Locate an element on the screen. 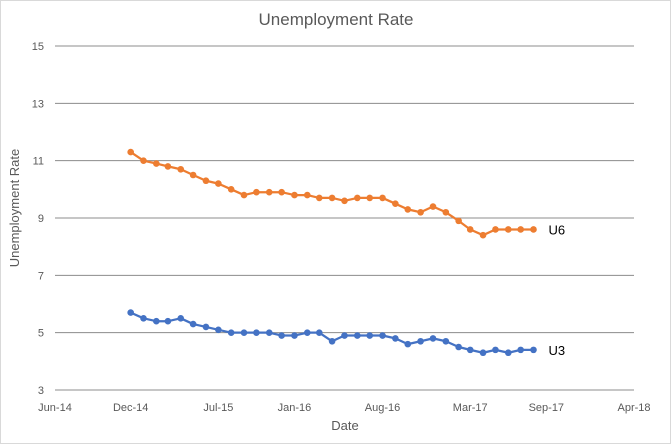 The width and height of the screenshot is (671, 444). chart-title: Unemployment Rate is located at coordinates (336, 19).